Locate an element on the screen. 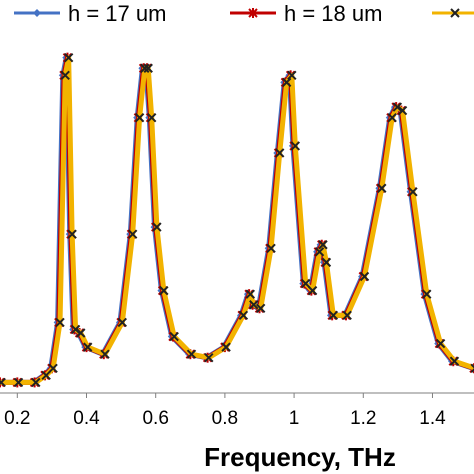 This screenshot has height=474, width=474. x-tick-label: 0.4 is located at coordinates (86, 418).